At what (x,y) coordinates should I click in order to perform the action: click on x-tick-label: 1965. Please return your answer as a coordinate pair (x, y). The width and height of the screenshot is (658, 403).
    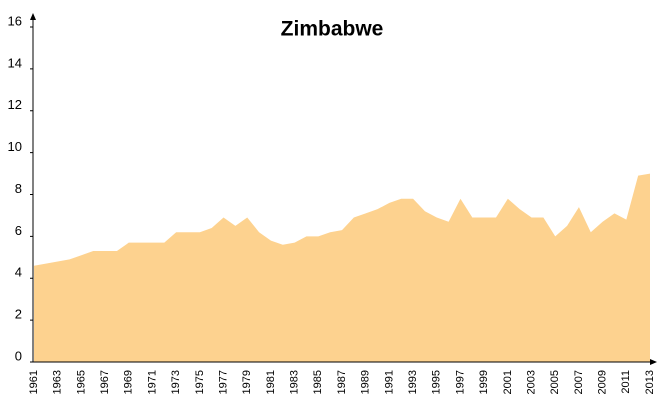
    Looking at the image, I should click on (81, 382).